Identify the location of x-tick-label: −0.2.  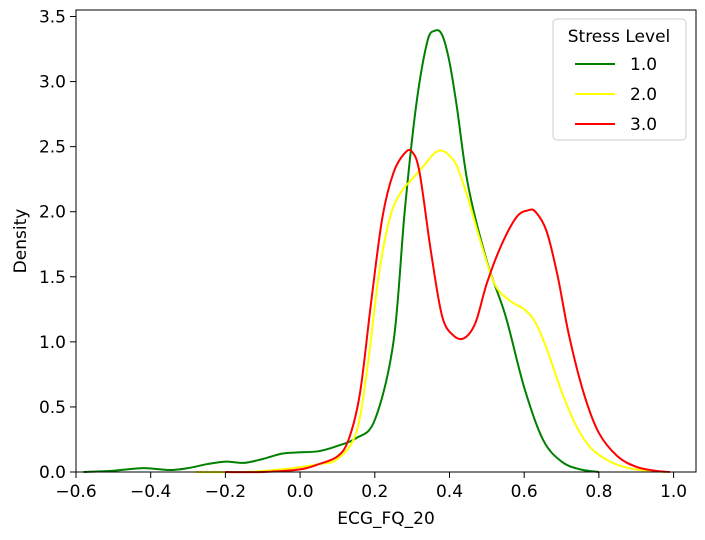
(225, 492).